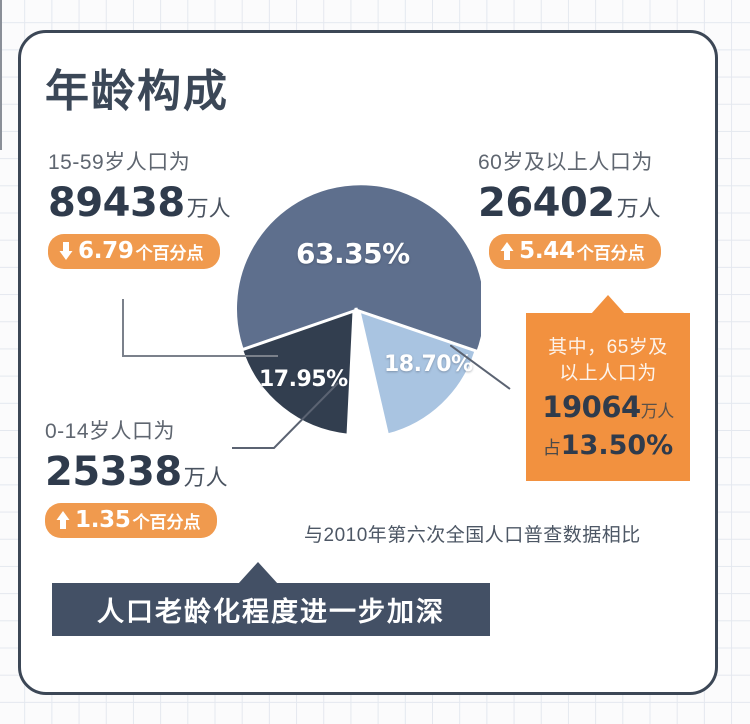 Image resolution: width=750 pixels, height=724 pixels. I want to click on stat-block-working-age: 15-59岁人口为 89438万人 6.79 个百分点, so click(139, 207).